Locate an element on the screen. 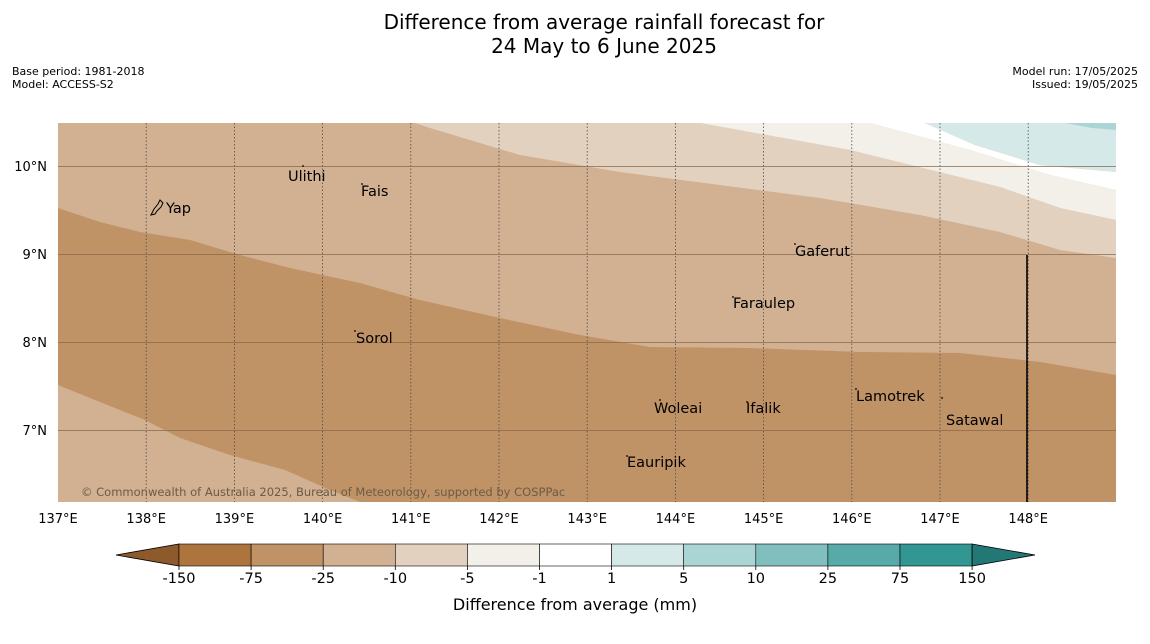 This screenshot has height=644, width=1150. title-line-2: 24 May to 6 June 2025 is located at coordinates (604, 46).